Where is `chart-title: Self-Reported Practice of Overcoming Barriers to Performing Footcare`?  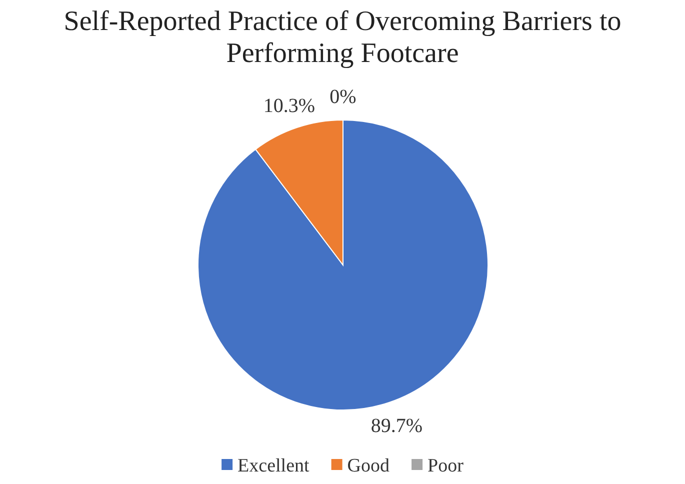 chart-title: Self-Reported Practice of Overcoming Barriers to Performing Footcare is located at coordinates (343, 37).